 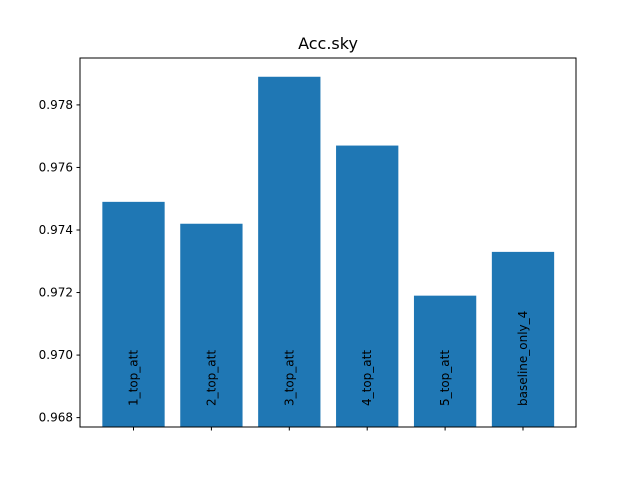 What do you see at coordinates (56, 293) in the screenshot?
I see `y-tick-label: 0.972` at bounding box center [56, 293].